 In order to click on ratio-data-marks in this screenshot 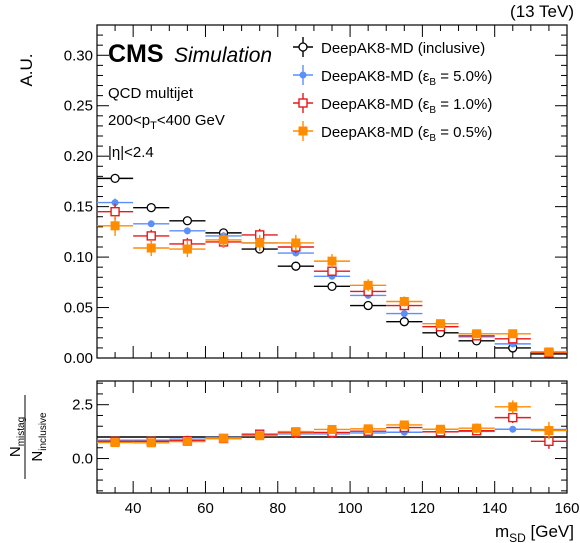, I will do `click(332, 424)`.